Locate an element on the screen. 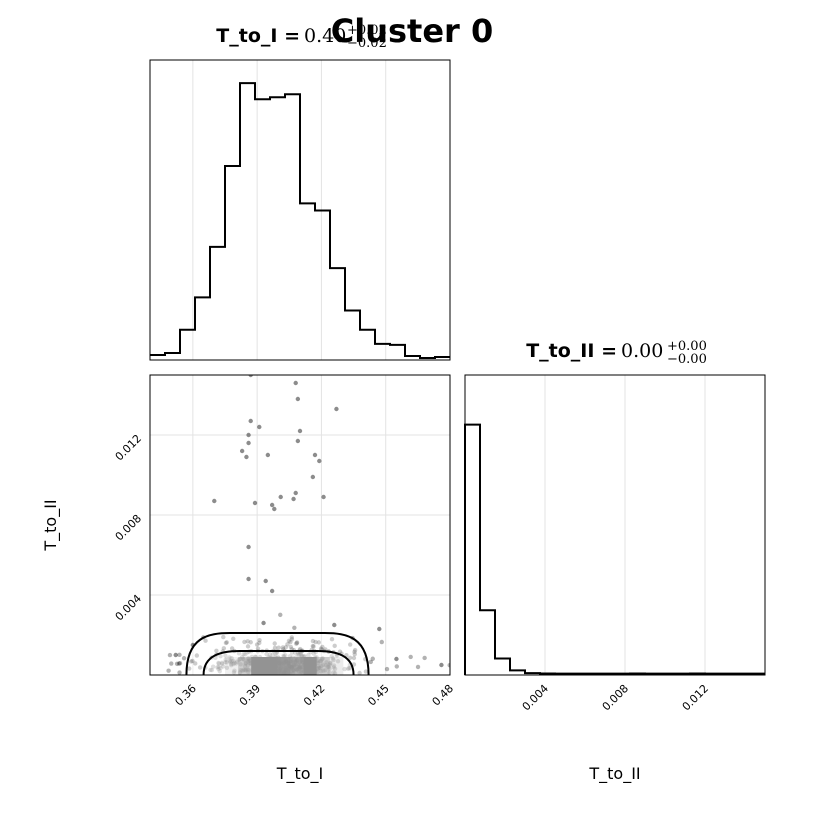 The image size is (825, 825). t-to-i-histogram-frame is located at coordinates (300, 210).